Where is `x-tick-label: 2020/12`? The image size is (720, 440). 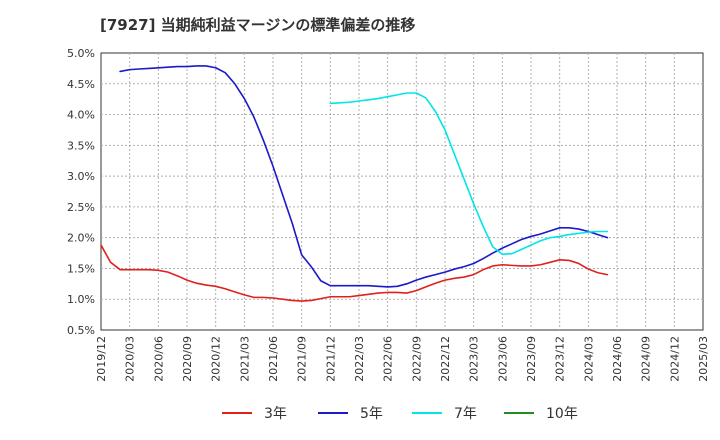
x-tick-label: 2020/12 is located at coordinates (216, 359).